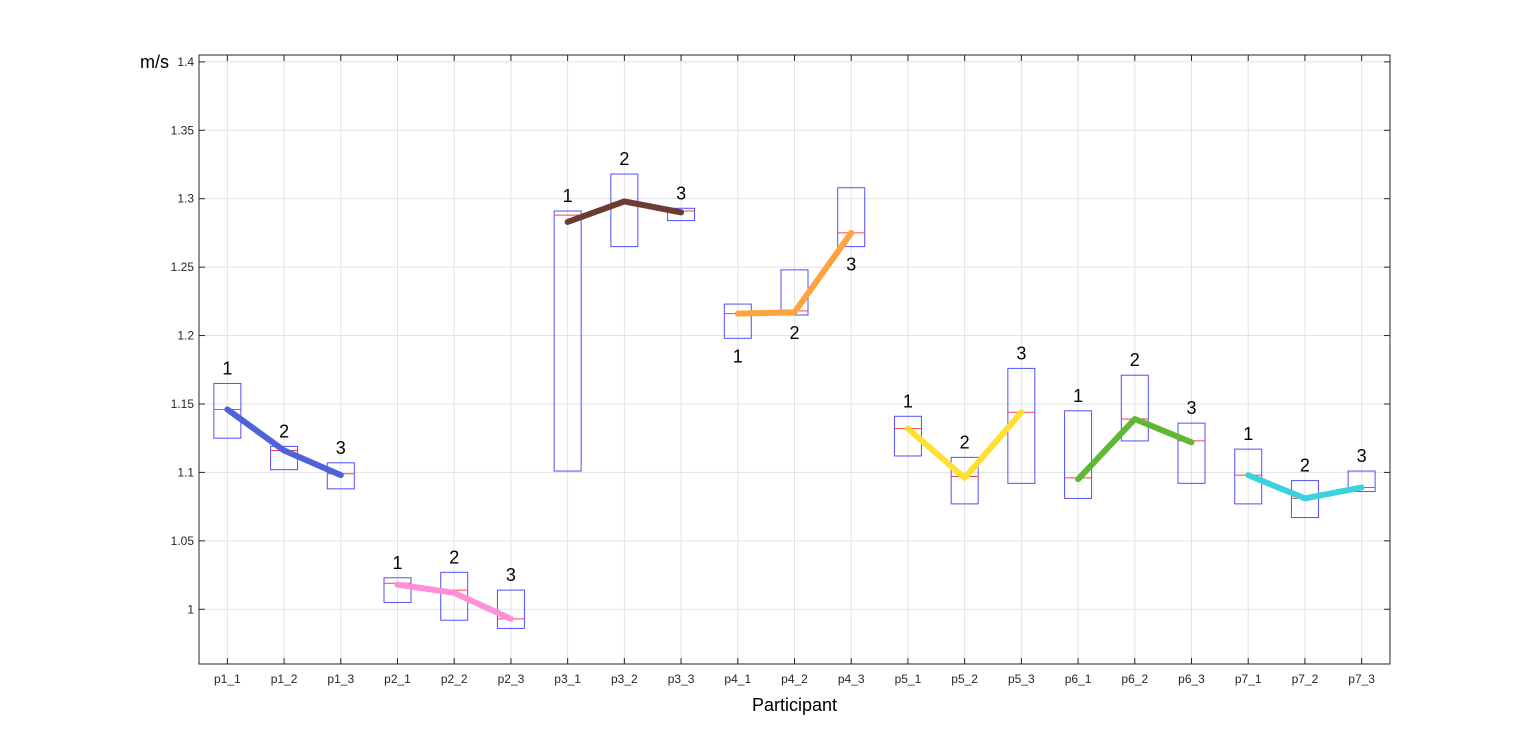  Describe the element at coordinates (340, 679) in the screenshot. I see `x-tick-label: p1_3` at that location.